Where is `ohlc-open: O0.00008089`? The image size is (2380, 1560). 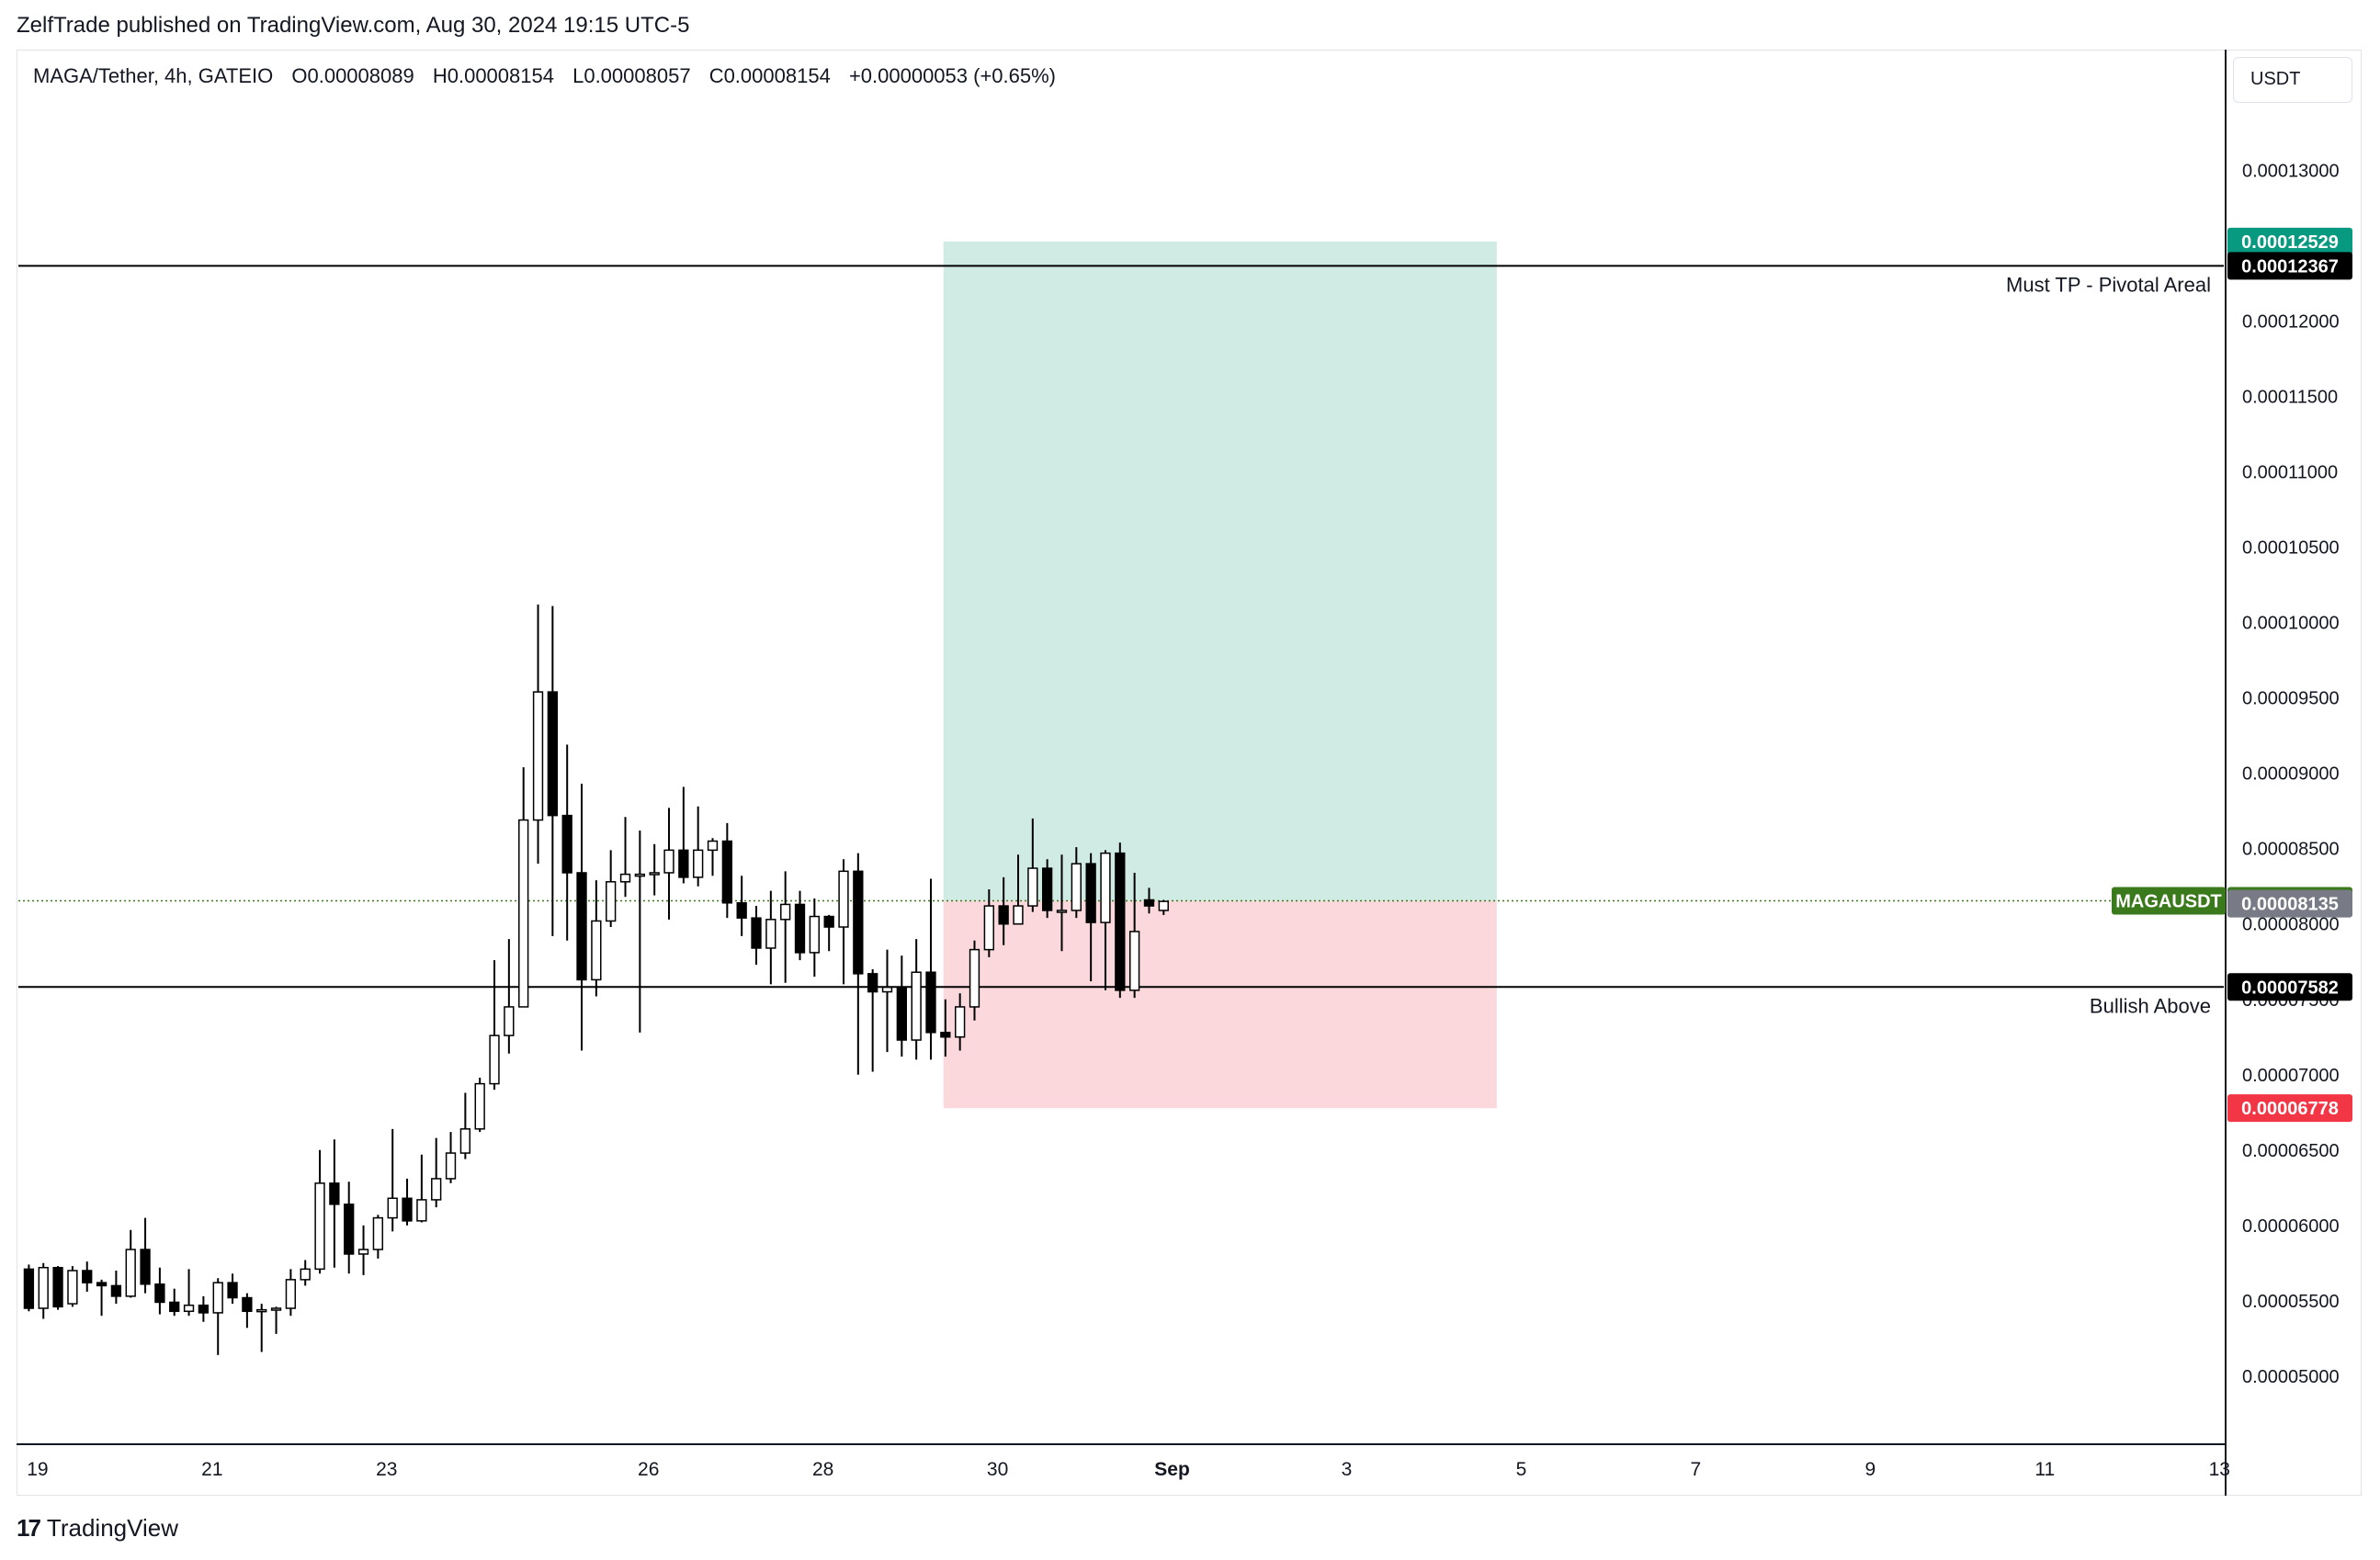 ohlc-open: O0.00008089 is located at coordinates (352, 75).